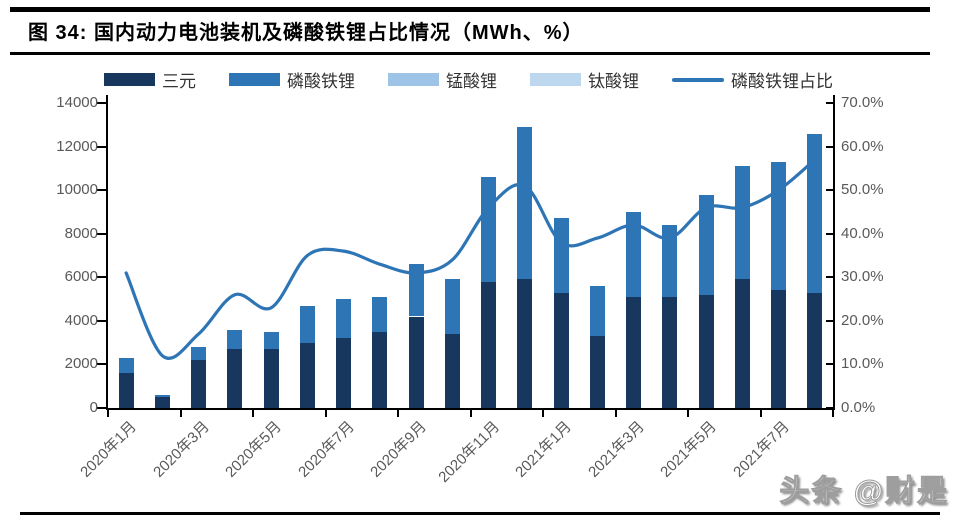 The image size is (961, 521). Describe the element at coordinates (179, 81) in the screenshot. I see `legend-label: 三元` at that location.